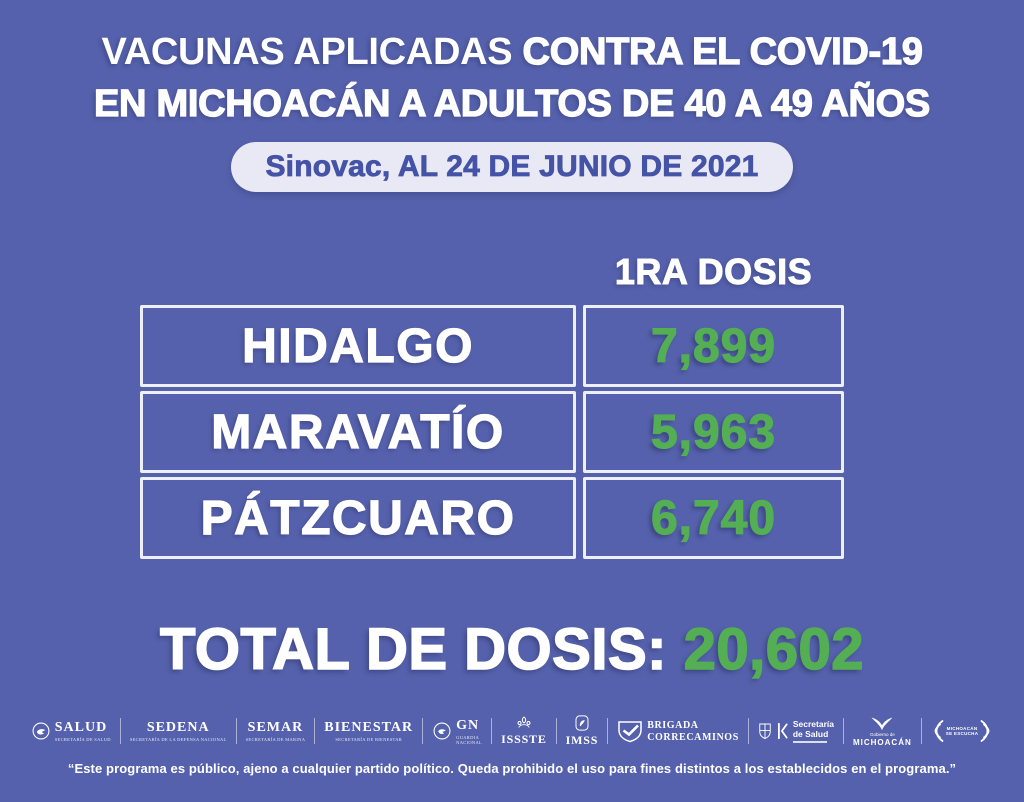 This screenshot has width=1024, height=802. Describe the element at coordinates (882, 723) in the screenshot. I see `monarch-butterfly-icon` at that location.